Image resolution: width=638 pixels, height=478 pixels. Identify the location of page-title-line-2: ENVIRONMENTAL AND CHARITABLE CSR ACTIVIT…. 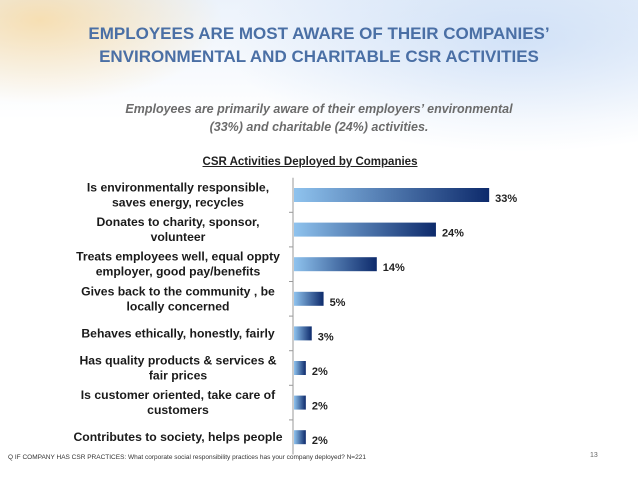
(319, 56).